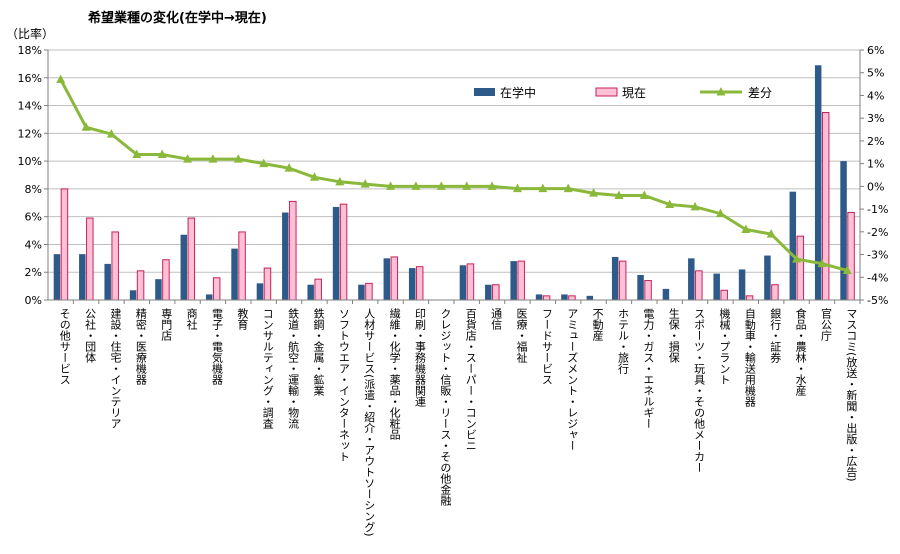 The image size is (900, 554). I want to click on x-category-label: クレジット・信販・リース・その他金融, so click(445, 407).